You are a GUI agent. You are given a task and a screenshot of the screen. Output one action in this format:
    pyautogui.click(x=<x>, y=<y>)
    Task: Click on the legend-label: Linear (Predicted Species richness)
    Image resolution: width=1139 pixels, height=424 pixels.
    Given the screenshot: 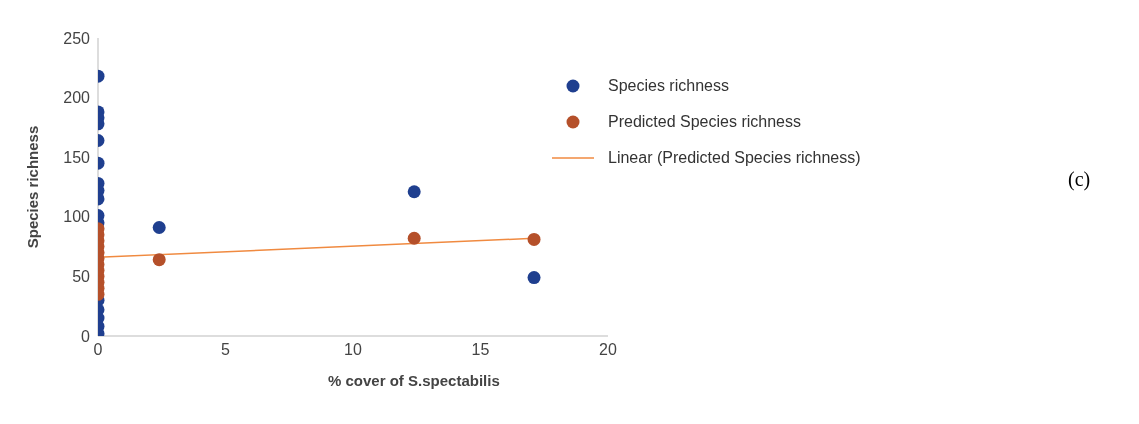 What is the action you would take?
    pyautogui.click(x=734, y=158)
    